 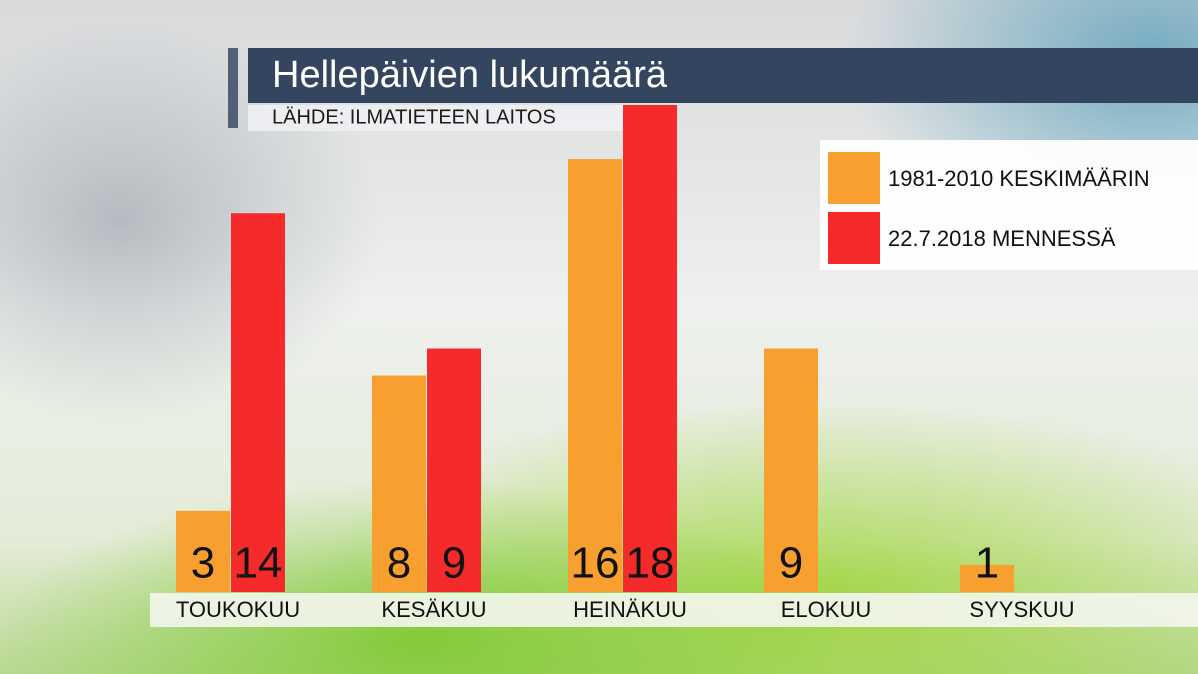 What do you see at coordinates (723, 75) in the screenshot?
I see `title-bar` at bounding box center [723, 75].